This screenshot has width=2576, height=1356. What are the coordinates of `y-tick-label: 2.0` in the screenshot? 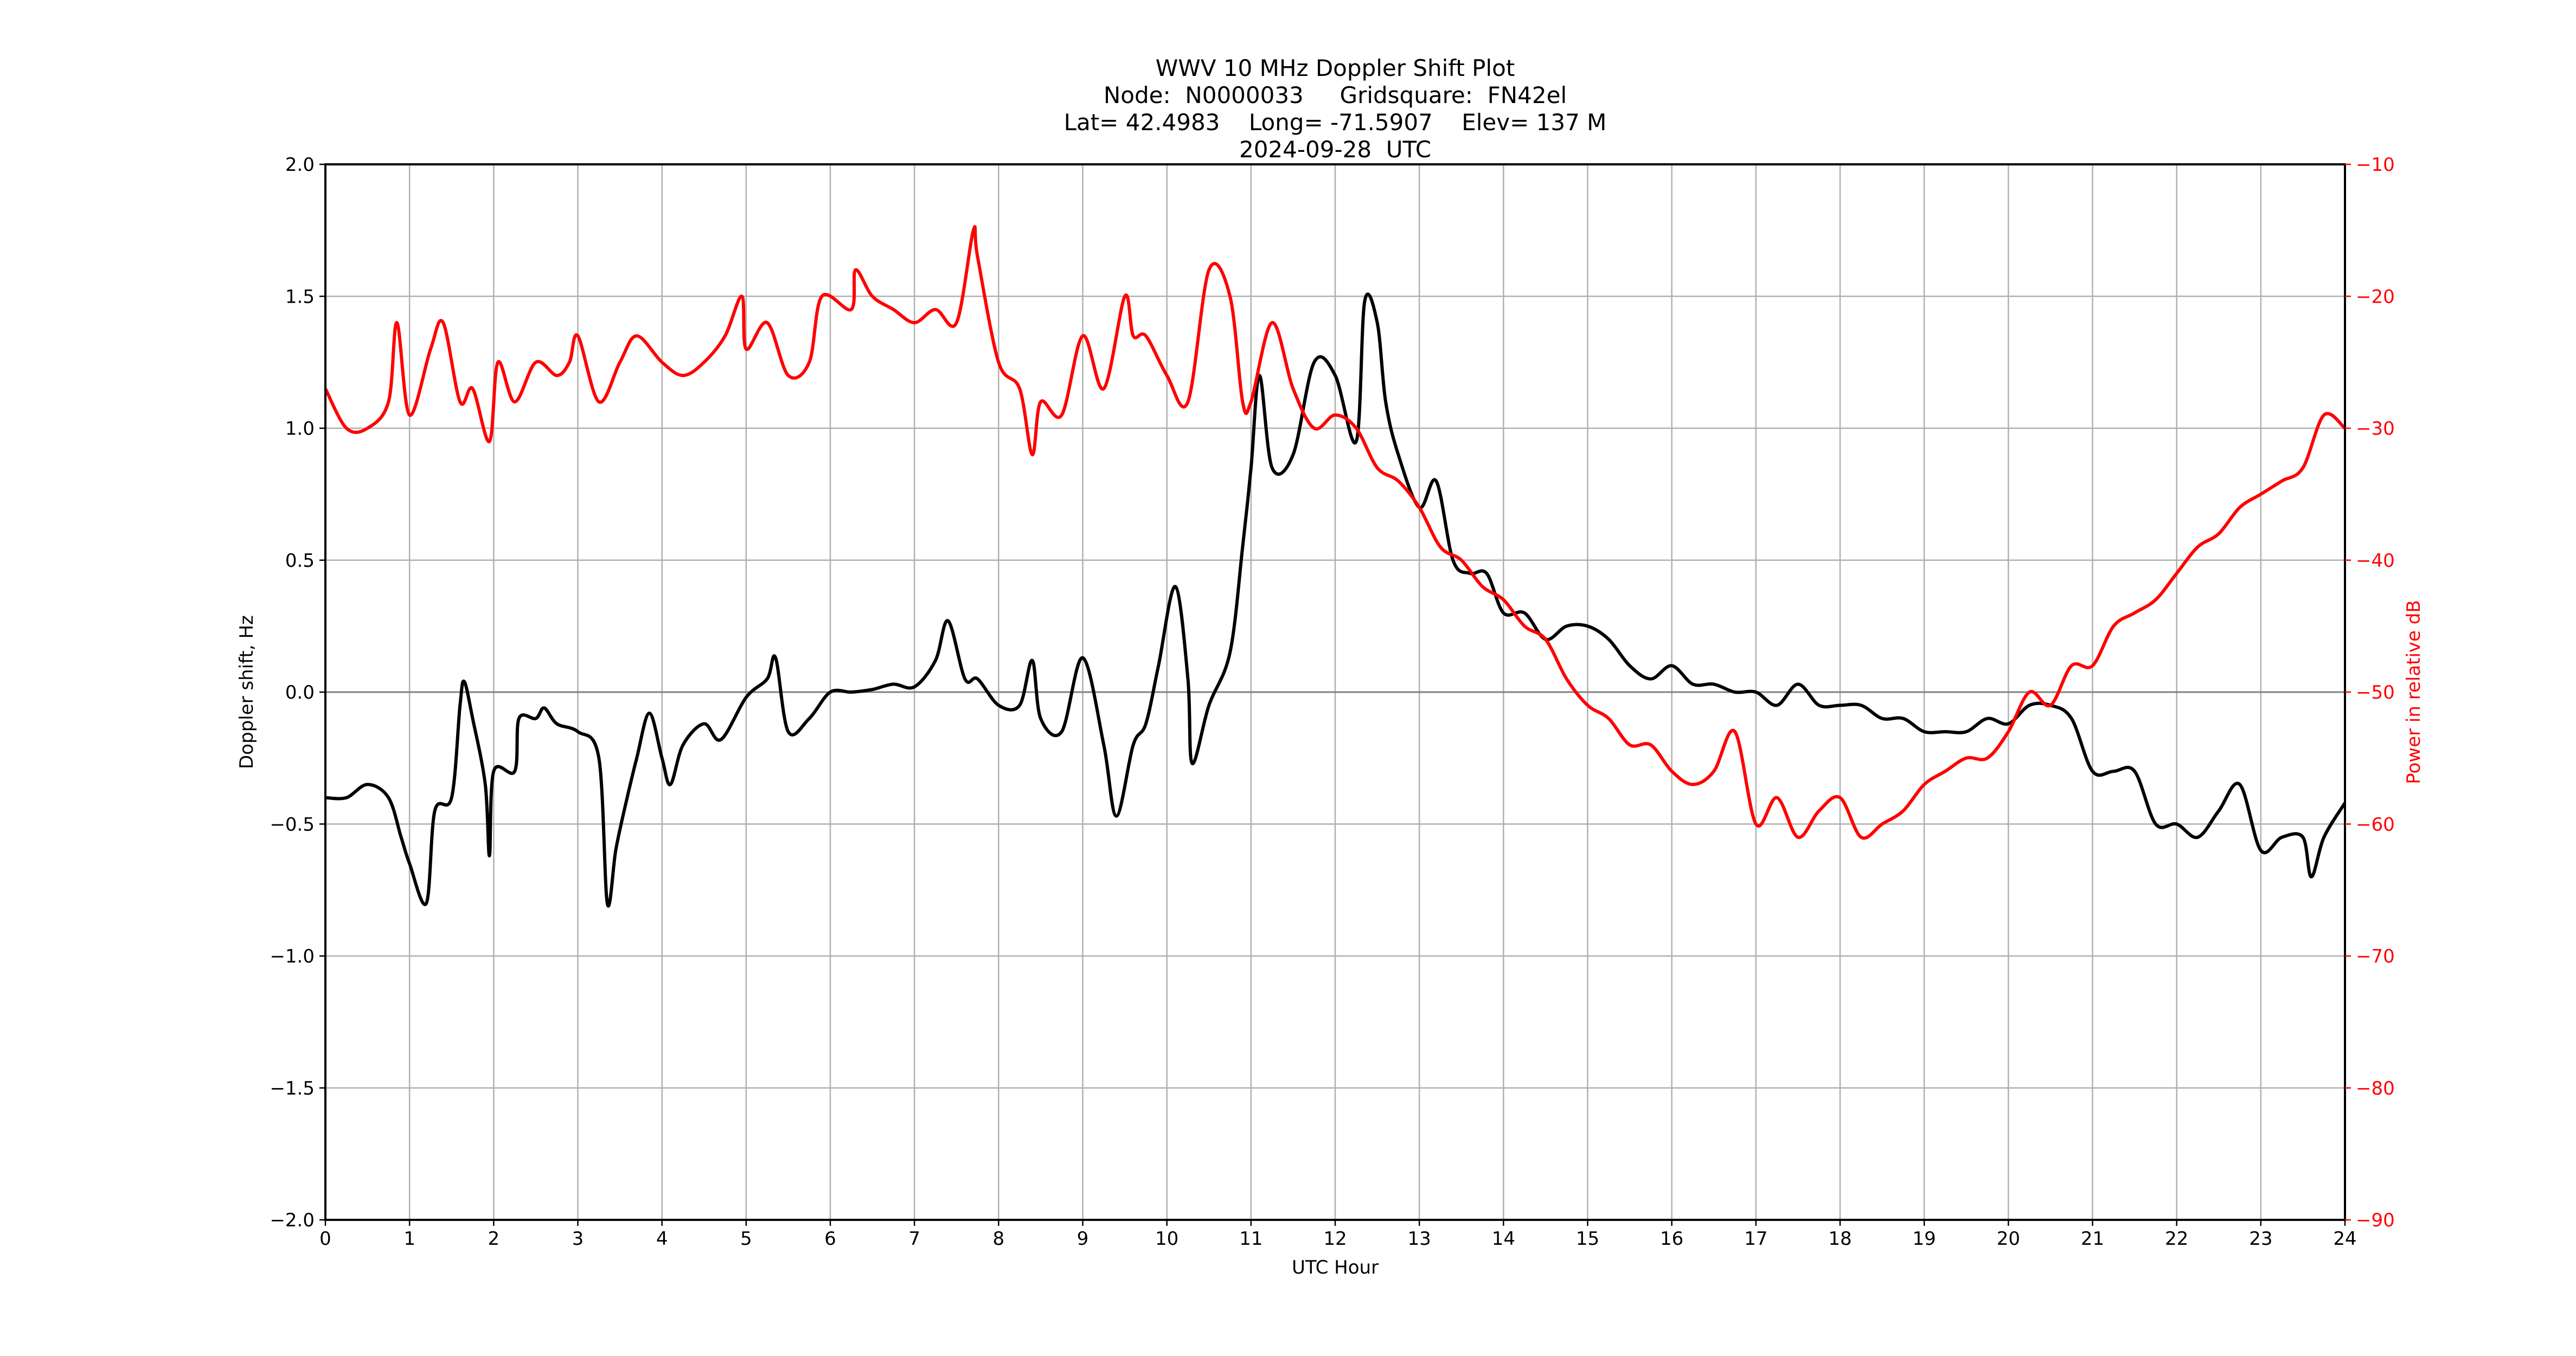 It's located at (300, 165).